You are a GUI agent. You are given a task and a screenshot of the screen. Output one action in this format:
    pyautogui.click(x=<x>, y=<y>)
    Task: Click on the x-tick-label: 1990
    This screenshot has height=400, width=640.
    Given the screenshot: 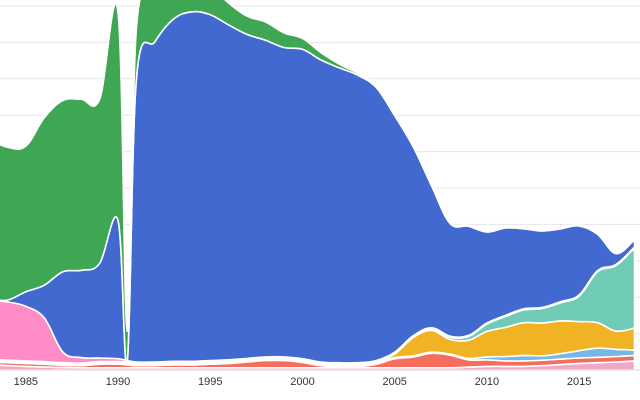 What is the action you would take?
    pyautogui.click(x=118, y=382)
    